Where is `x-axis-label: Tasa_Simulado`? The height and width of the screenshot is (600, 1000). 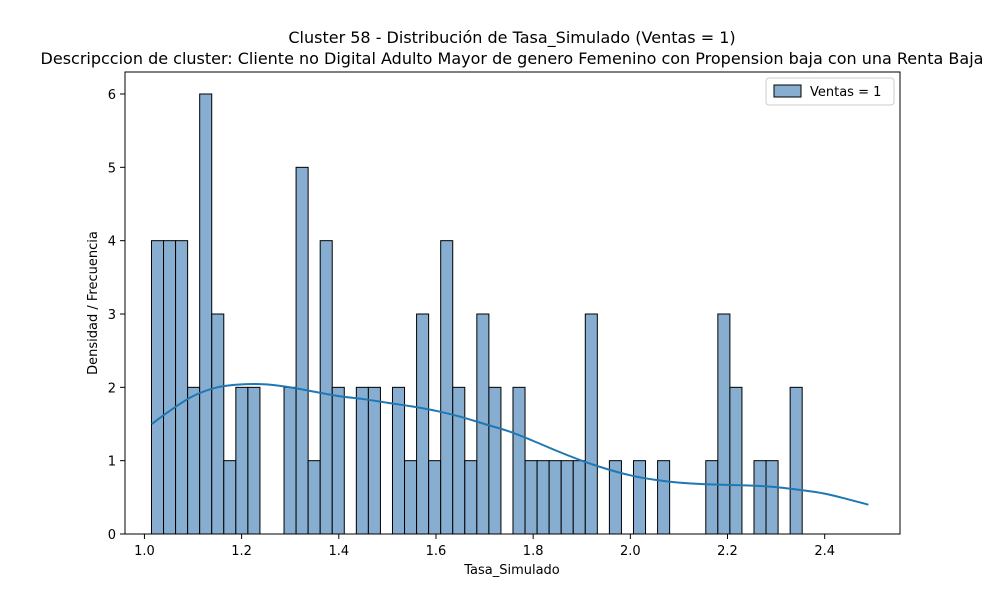
x-axis-label: Tasa_Simulado is located at coordinates (511, 570).